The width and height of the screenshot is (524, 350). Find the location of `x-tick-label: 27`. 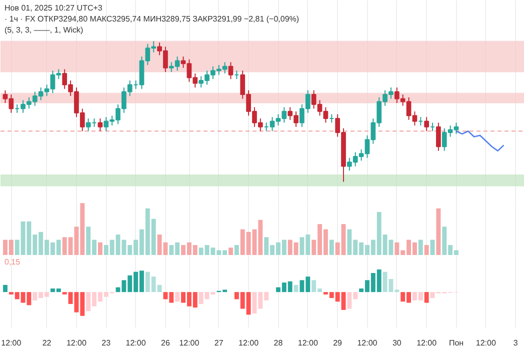

x-tick-label: 27 is located at coordinates (219, 343).